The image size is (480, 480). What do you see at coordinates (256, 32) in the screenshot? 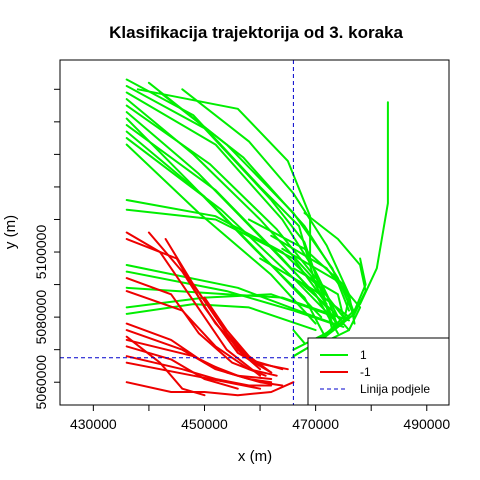
I see `chart-title: Klasifikacija trajektorija od 3. koraka` at bounding box center [256, 32].